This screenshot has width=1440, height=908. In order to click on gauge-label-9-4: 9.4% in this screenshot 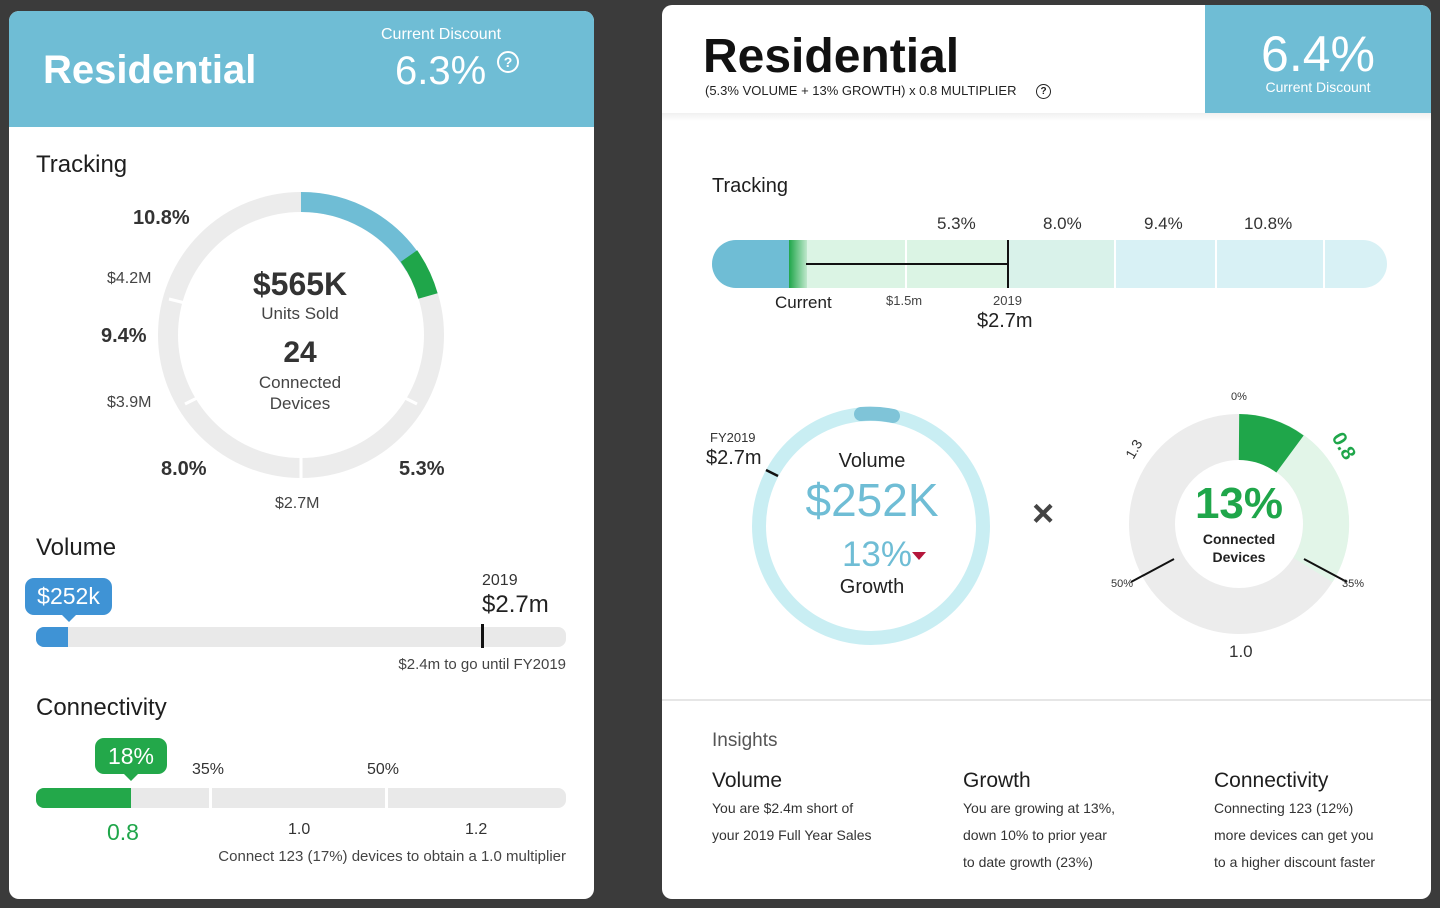, I will do `click(124, 336)`.